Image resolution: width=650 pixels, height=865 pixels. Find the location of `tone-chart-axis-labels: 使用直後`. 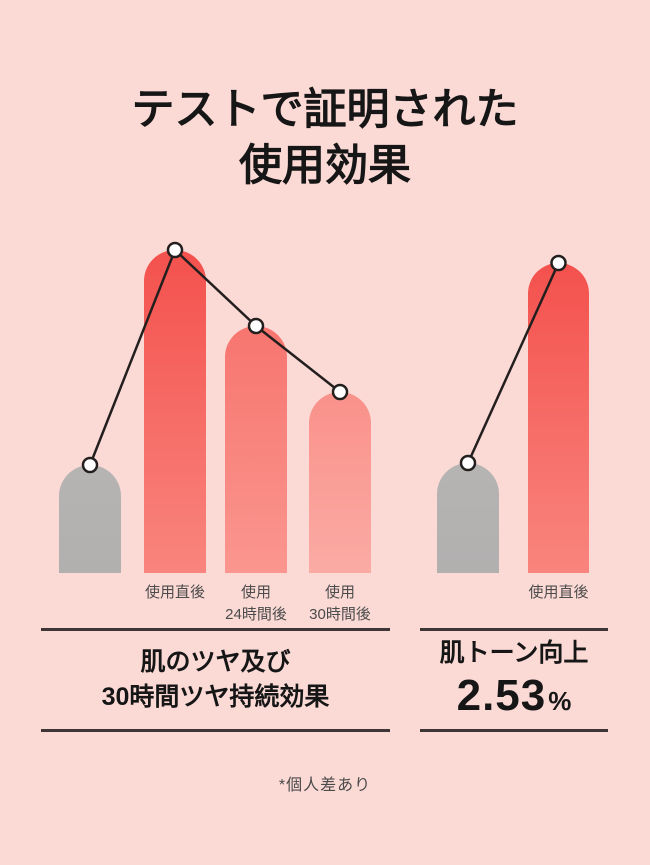

tone-chart-axis-labels: 使用直後 is located at coordinates (514, 605).